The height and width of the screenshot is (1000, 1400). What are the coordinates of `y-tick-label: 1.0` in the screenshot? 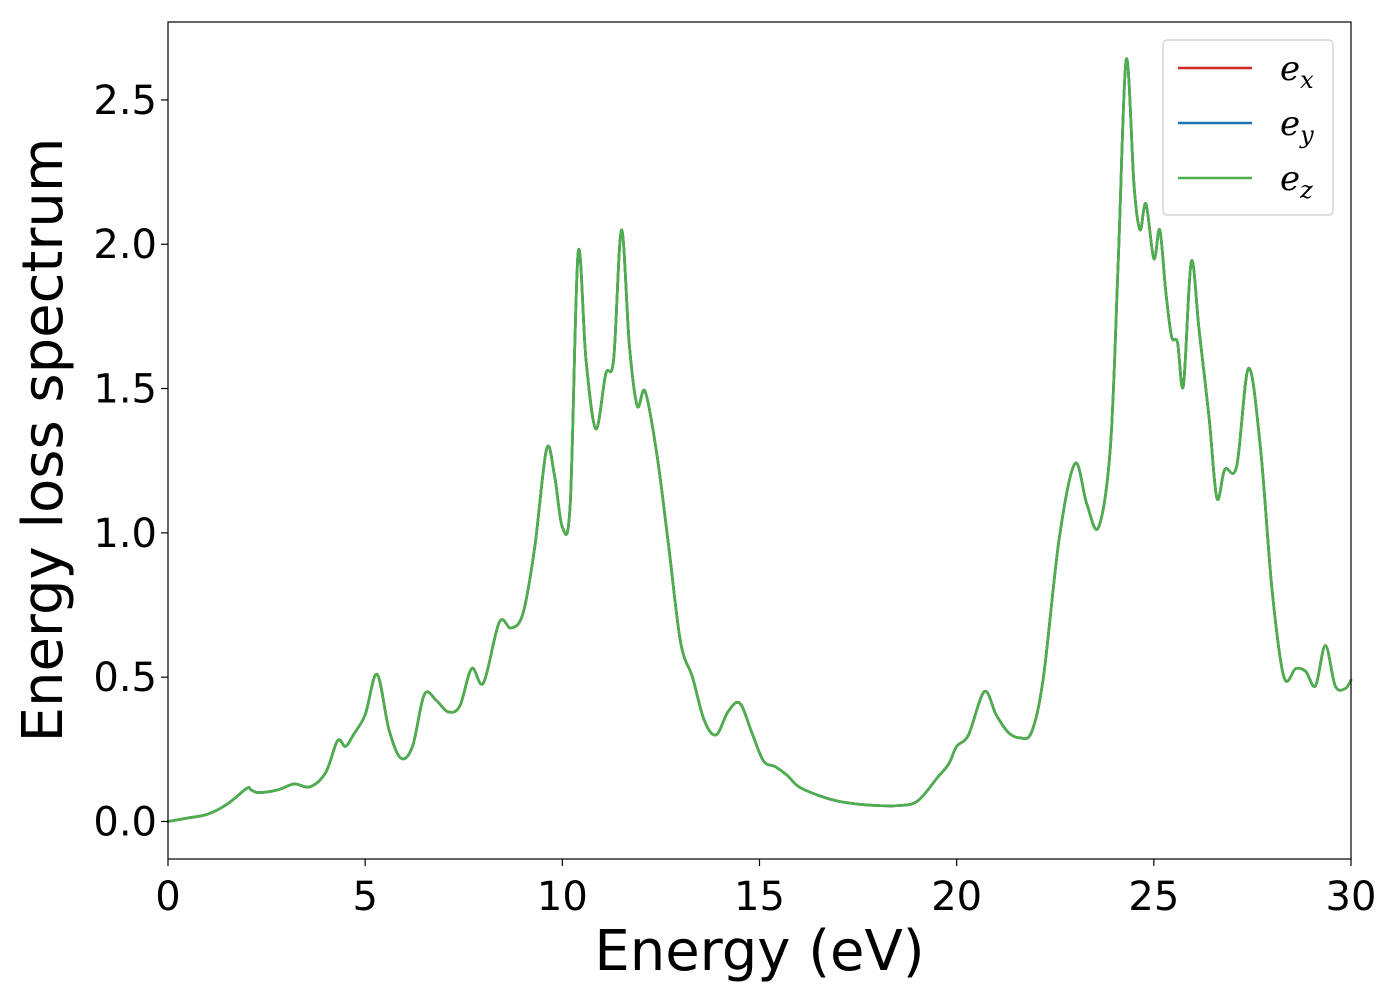 It's located at (125, 534).